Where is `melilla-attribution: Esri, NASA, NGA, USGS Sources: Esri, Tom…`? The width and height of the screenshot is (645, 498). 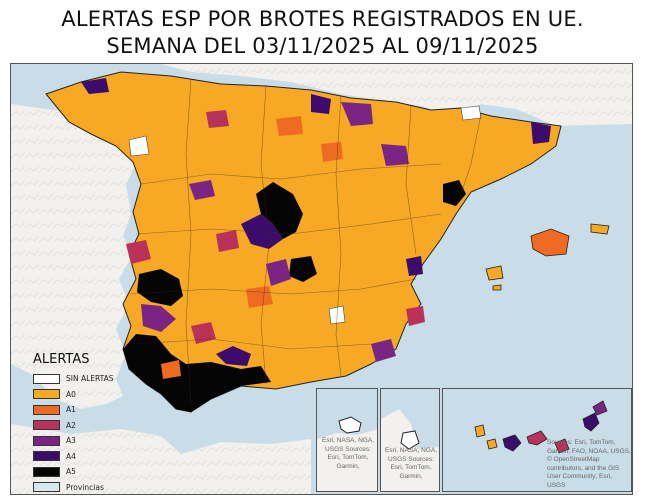 melilla-attribution: Esri, NASA, NGA, USGS Sources: Esri, Tom… is located at coordinates (410, 463).